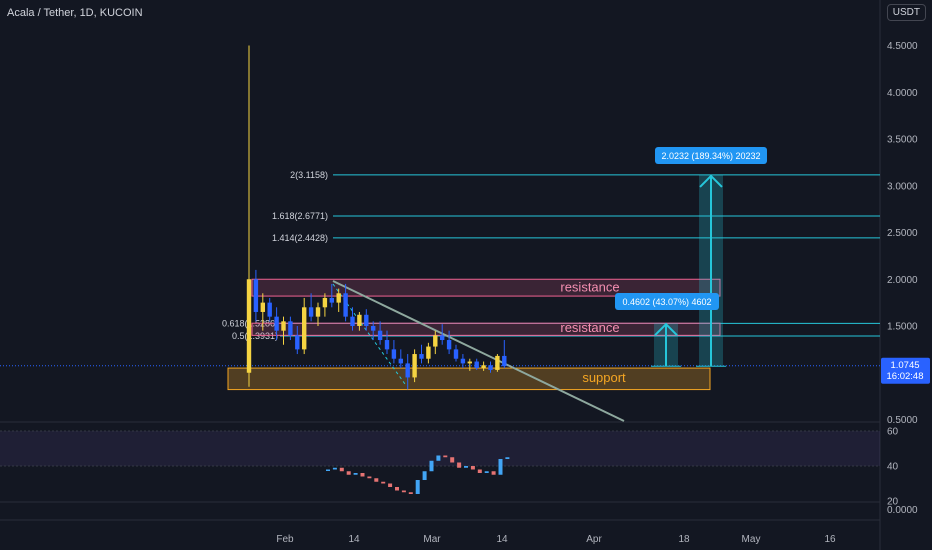 Image resolution: width=932 pixels, height=550 pixels. I want to click on resistance-zone-upper, so click(486, 287).